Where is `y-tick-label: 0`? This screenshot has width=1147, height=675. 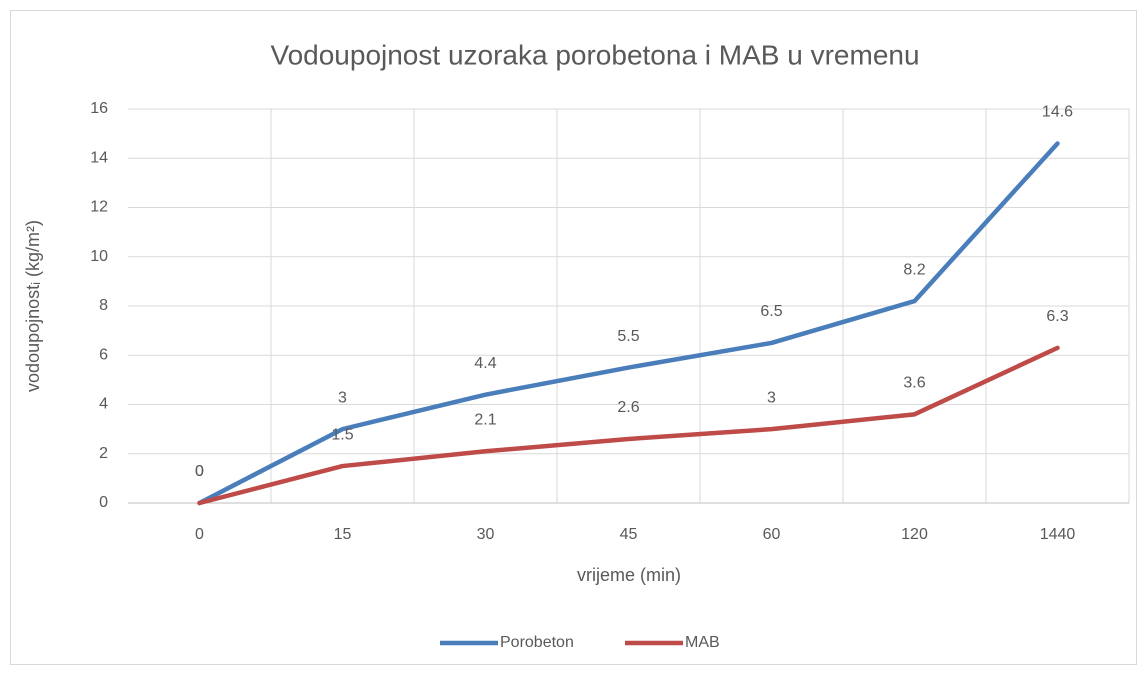
y-tick-label: 0 is located at coordinates (103, 502).